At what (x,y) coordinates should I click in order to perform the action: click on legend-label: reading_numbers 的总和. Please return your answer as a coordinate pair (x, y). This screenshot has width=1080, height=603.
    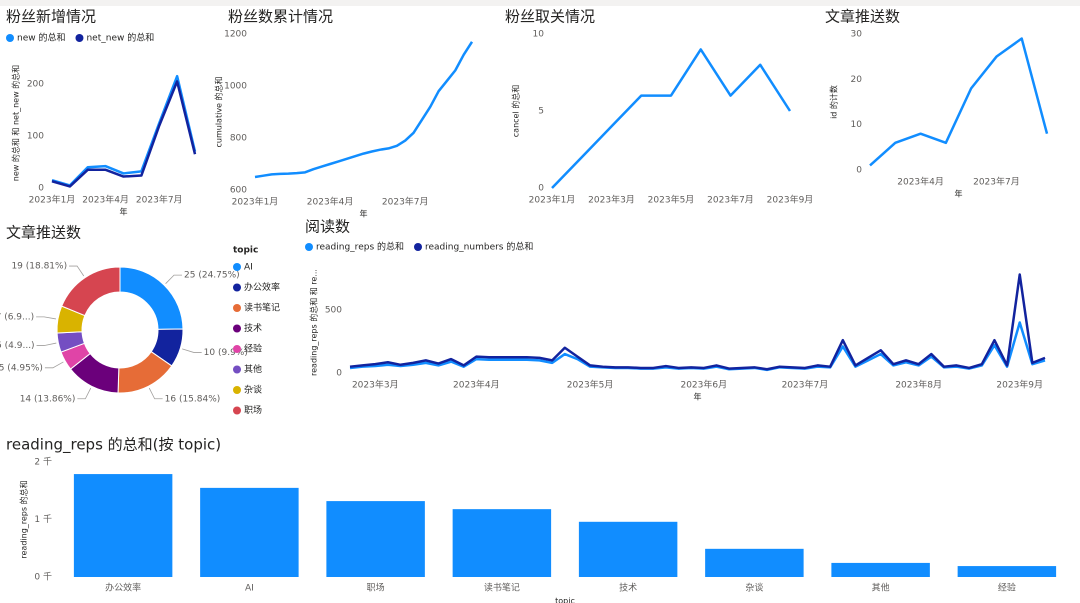
    Looking at the image, I should click on (479, 247).